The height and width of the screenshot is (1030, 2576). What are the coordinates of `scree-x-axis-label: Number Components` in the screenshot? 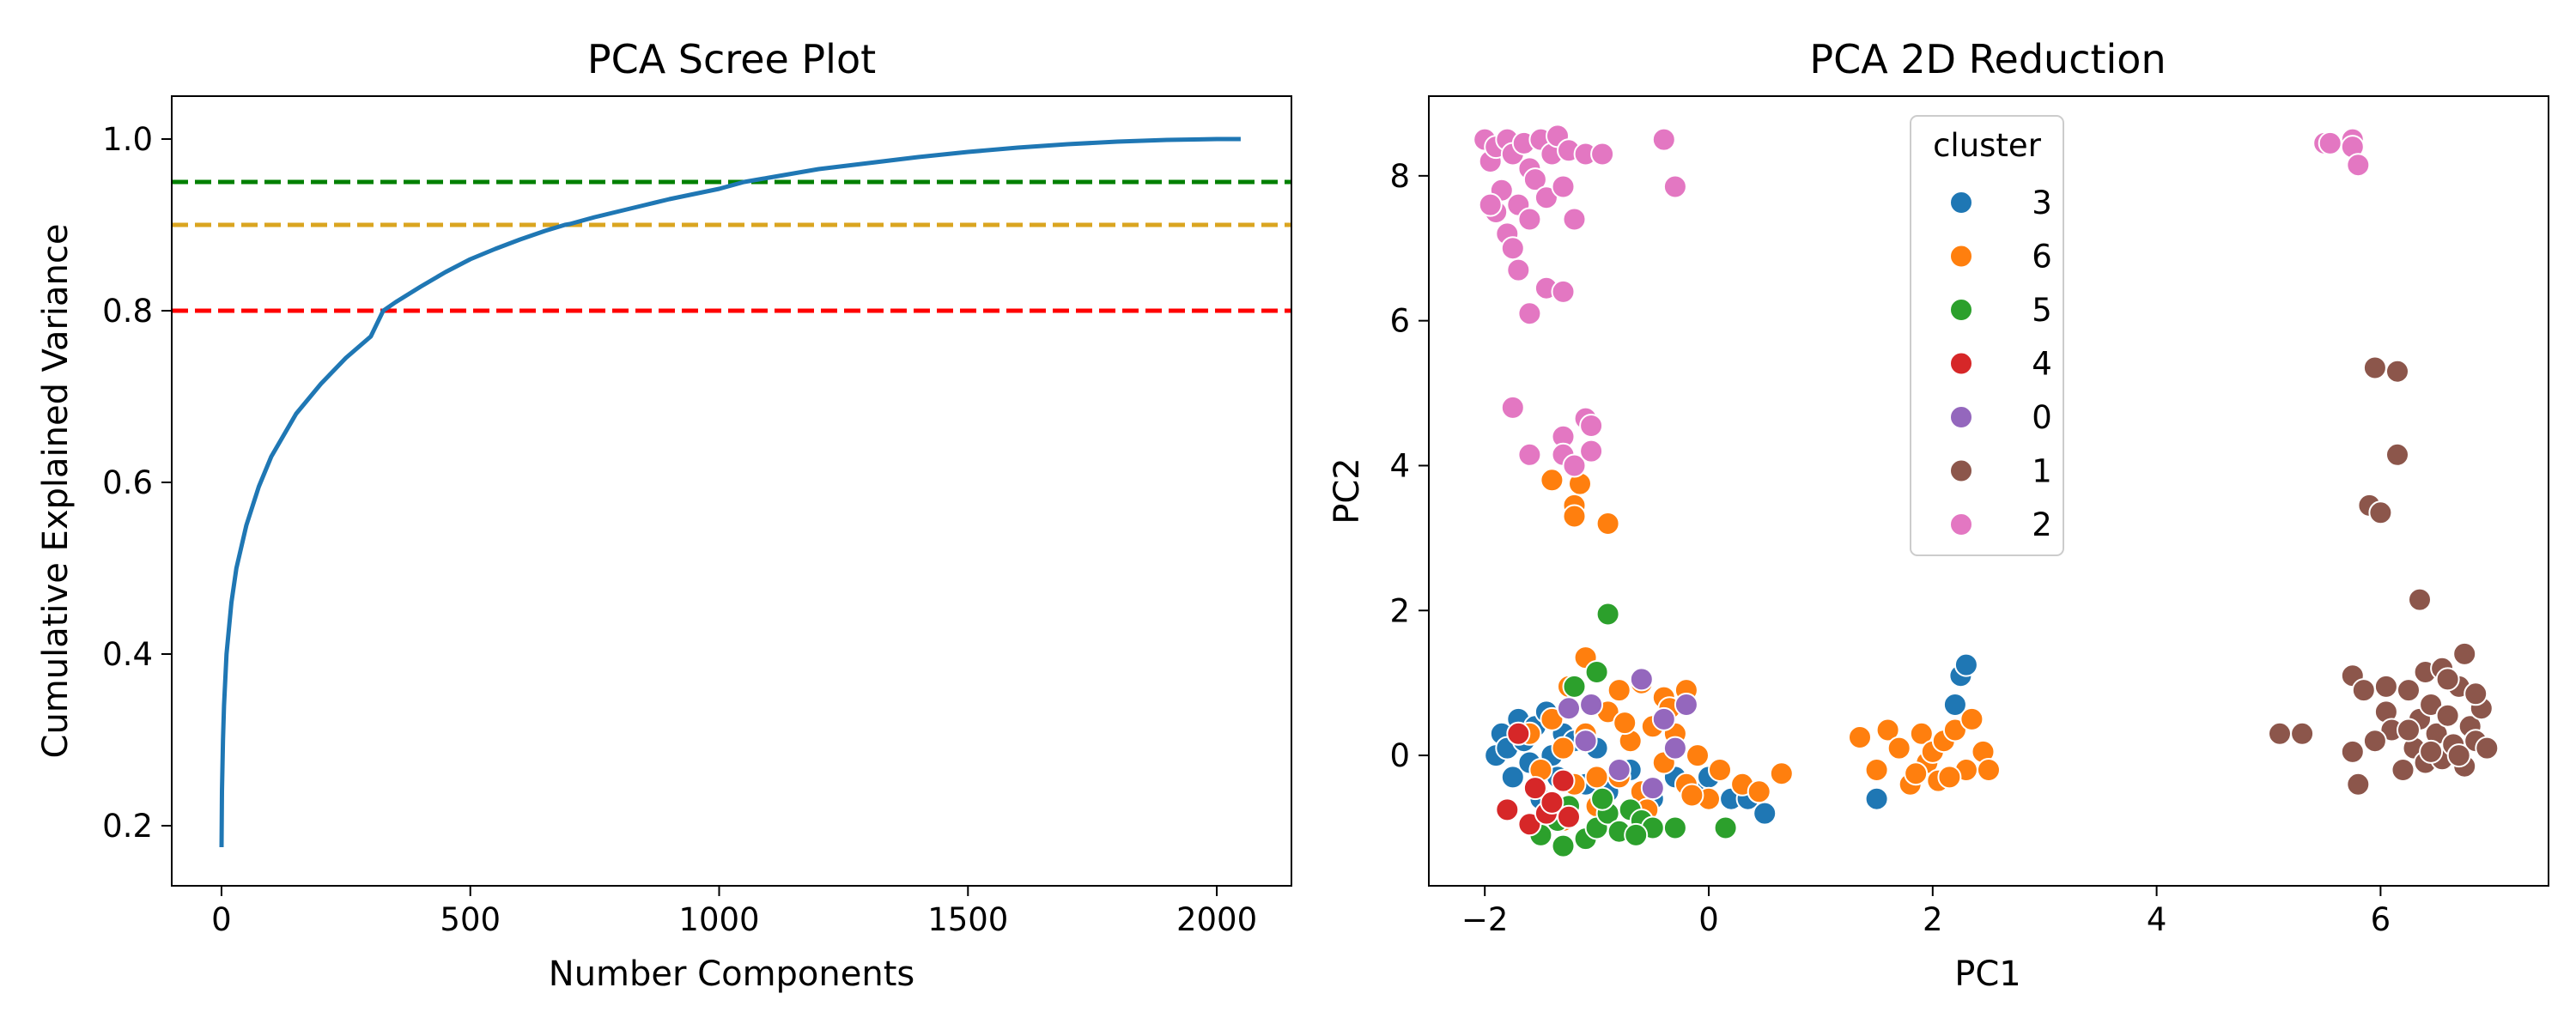 It's located at (731, 974).